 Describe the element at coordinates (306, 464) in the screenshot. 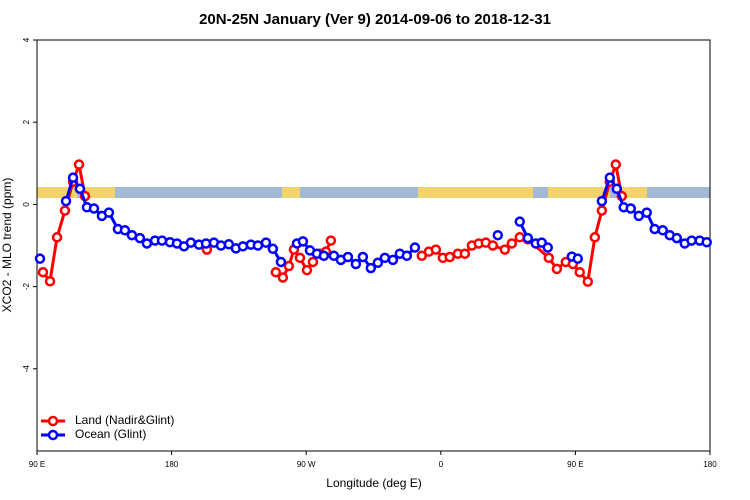

I see `x-tick-label: 90 W` at that location.